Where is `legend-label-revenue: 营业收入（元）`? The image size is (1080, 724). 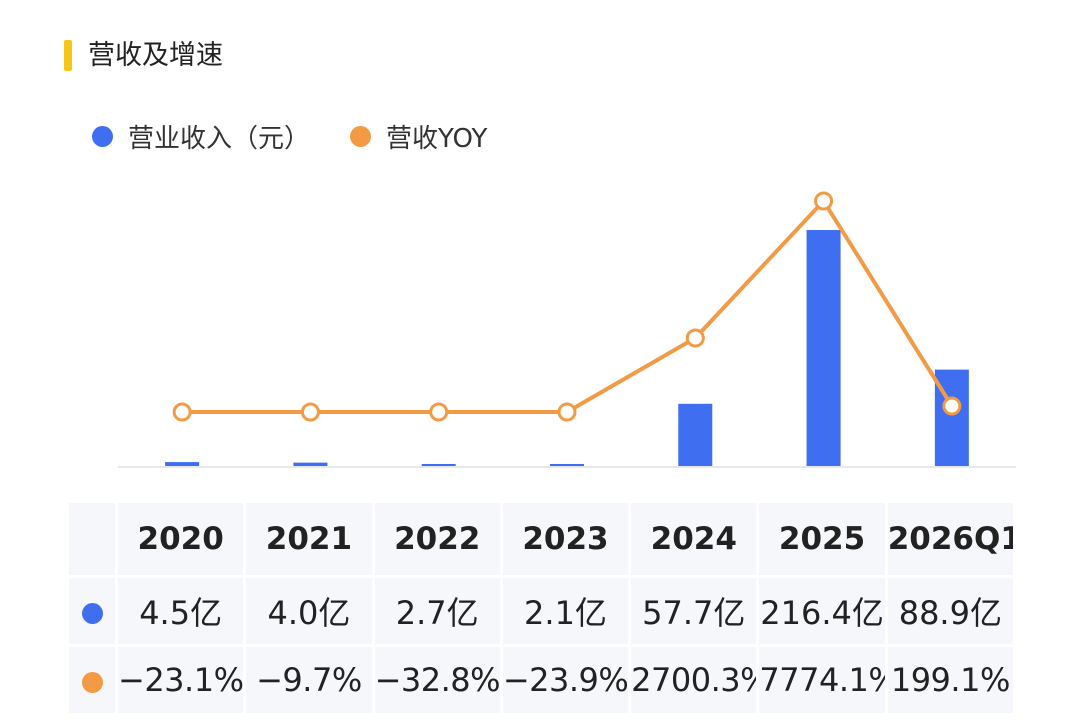 legend-label-revenue: 营业收入（元） is located at coordinates (219, 138).